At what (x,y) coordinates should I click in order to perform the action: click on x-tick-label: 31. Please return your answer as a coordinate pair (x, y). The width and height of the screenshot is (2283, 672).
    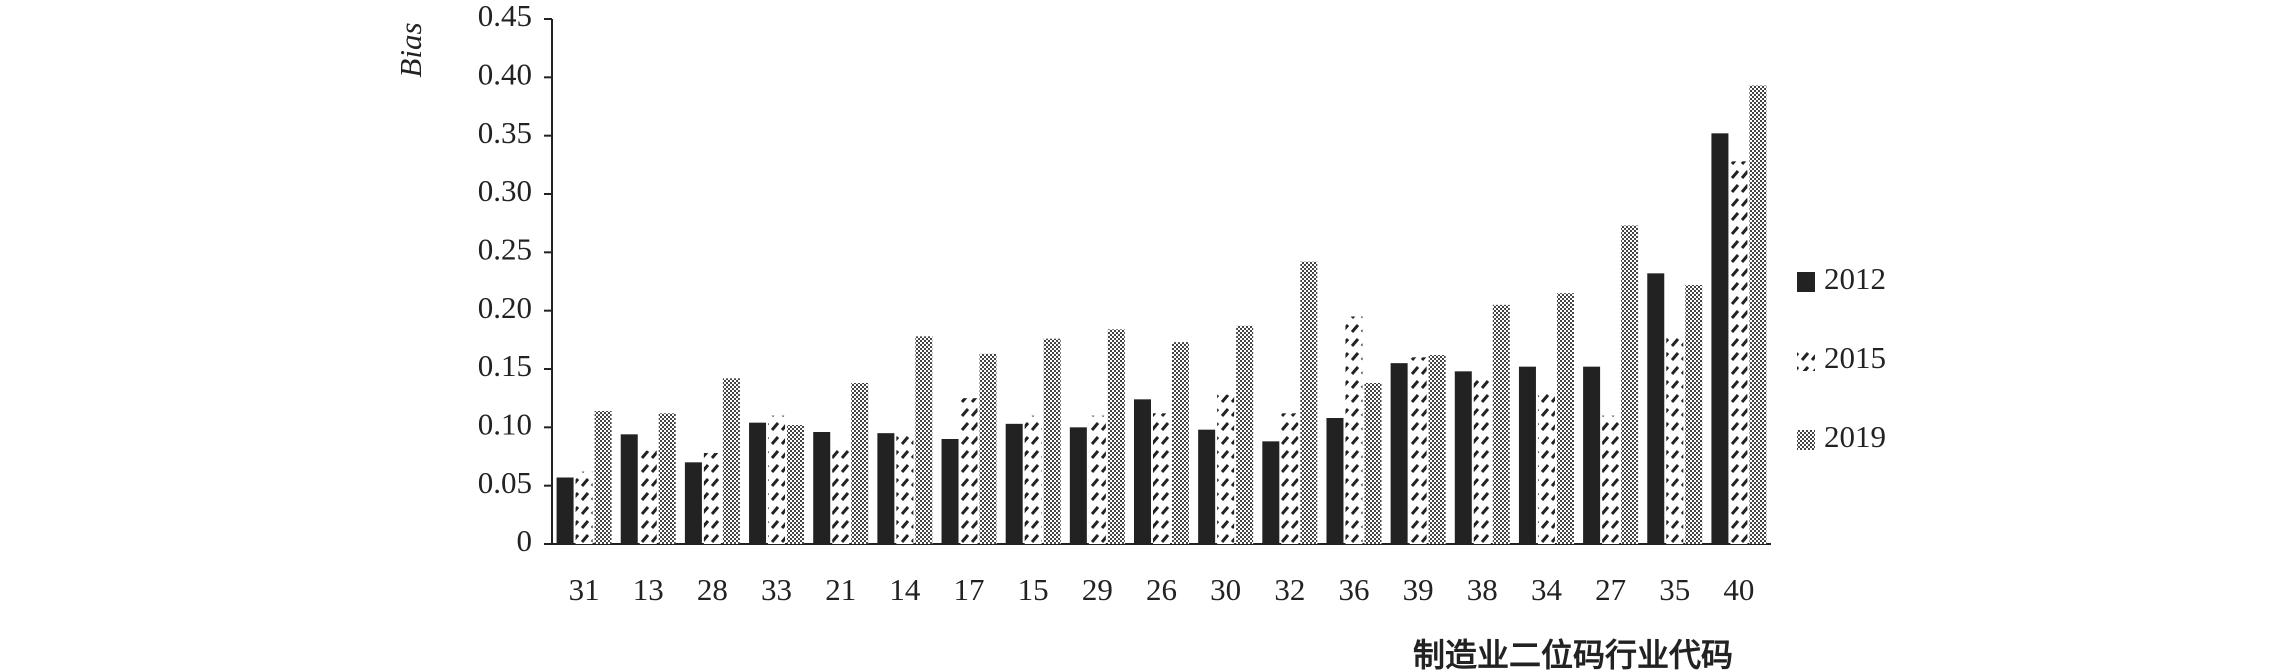
    Looking at the image, I should click on (584, 589).